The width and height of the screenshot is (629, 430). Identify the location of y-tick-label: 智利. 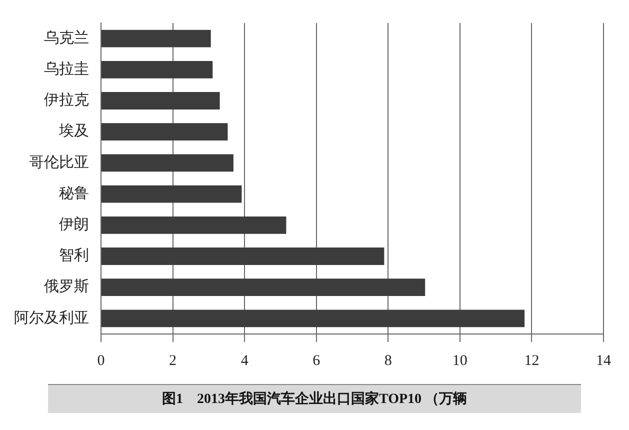
(74, 255).